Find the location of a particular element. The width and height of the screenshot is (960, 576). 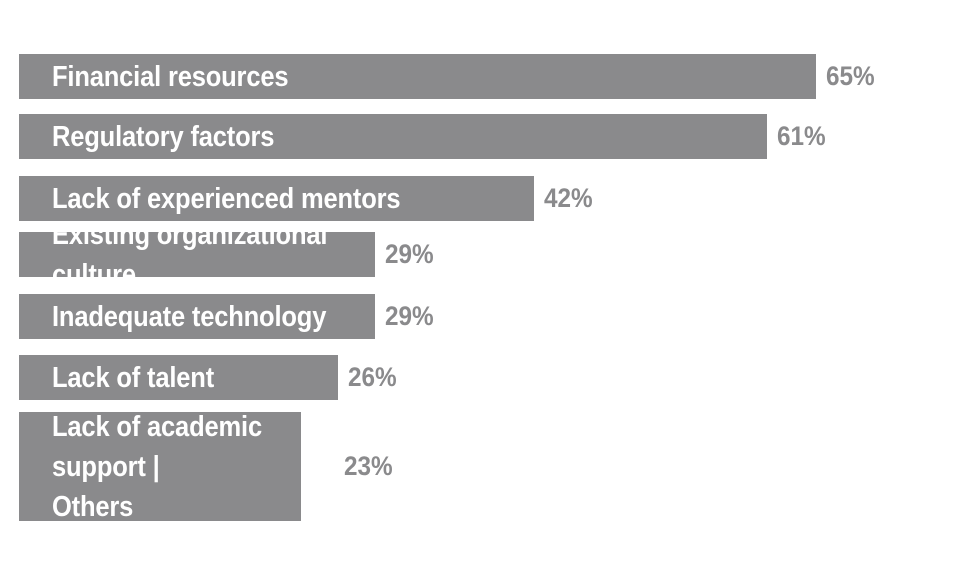

bar-4: Existing organizational culture is located at coordinates (197, 255).